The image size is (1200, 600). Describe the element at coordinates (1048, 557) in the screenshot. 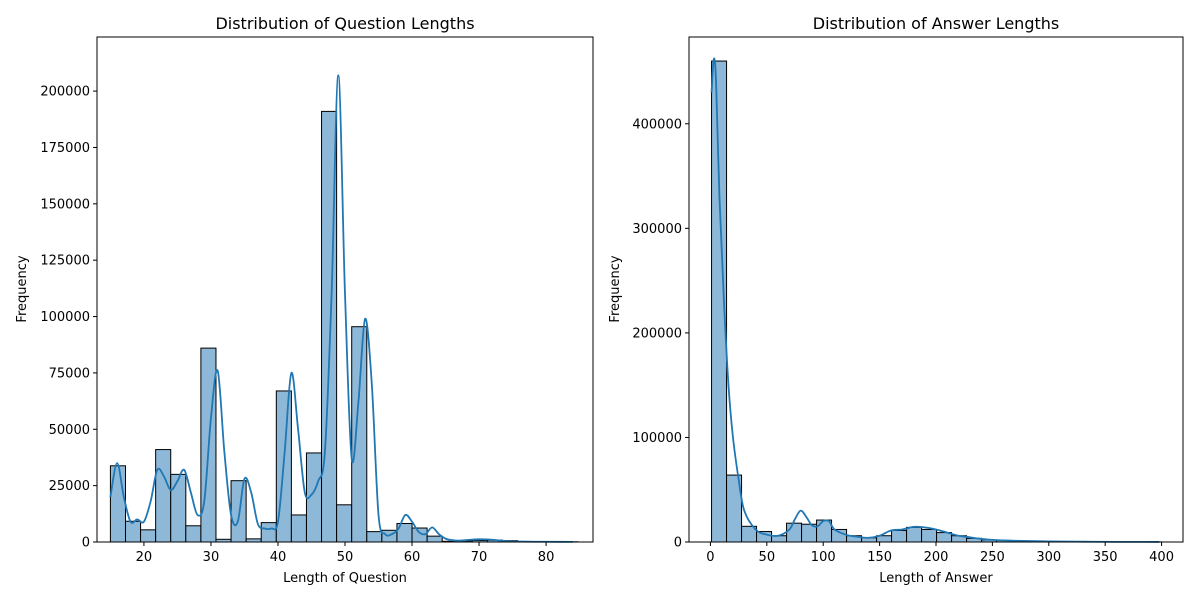

I see `x-tick-label: 300` at that location.